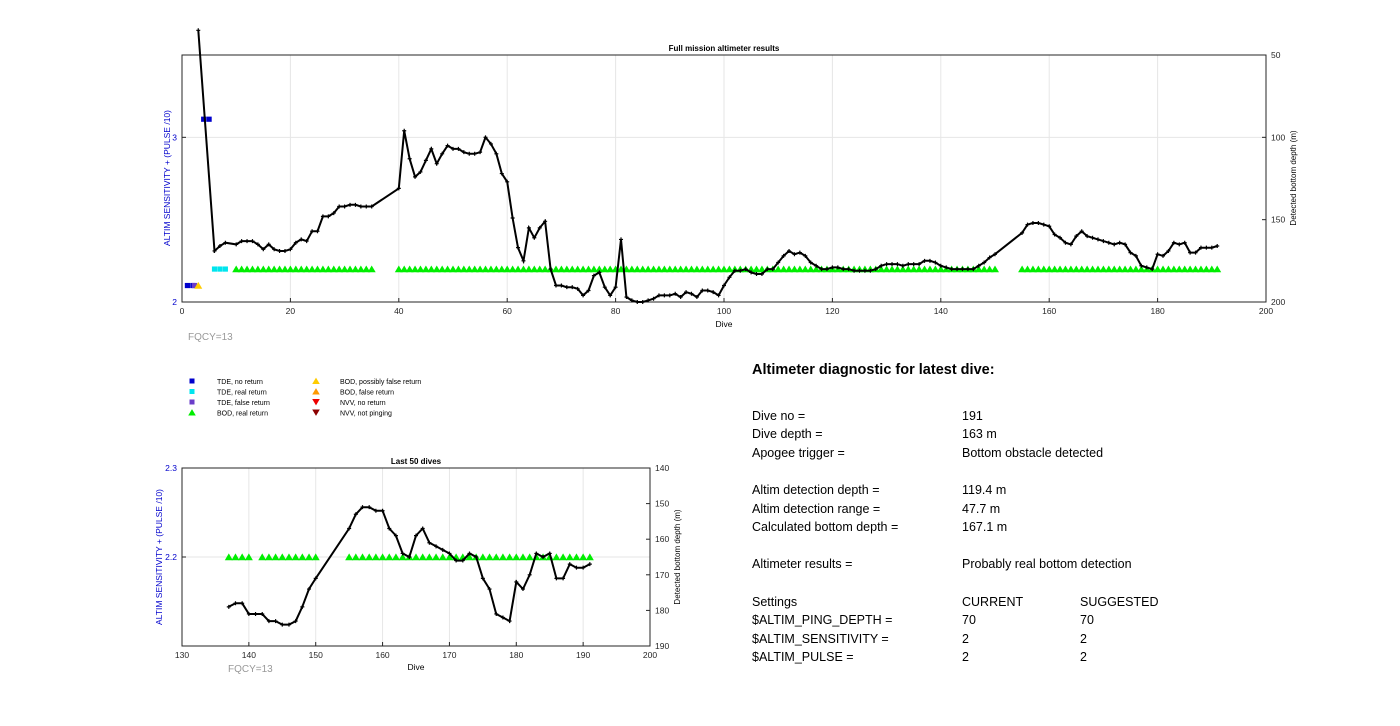  I want to click on dive-no-label: Dive no =, so click(779, 415).